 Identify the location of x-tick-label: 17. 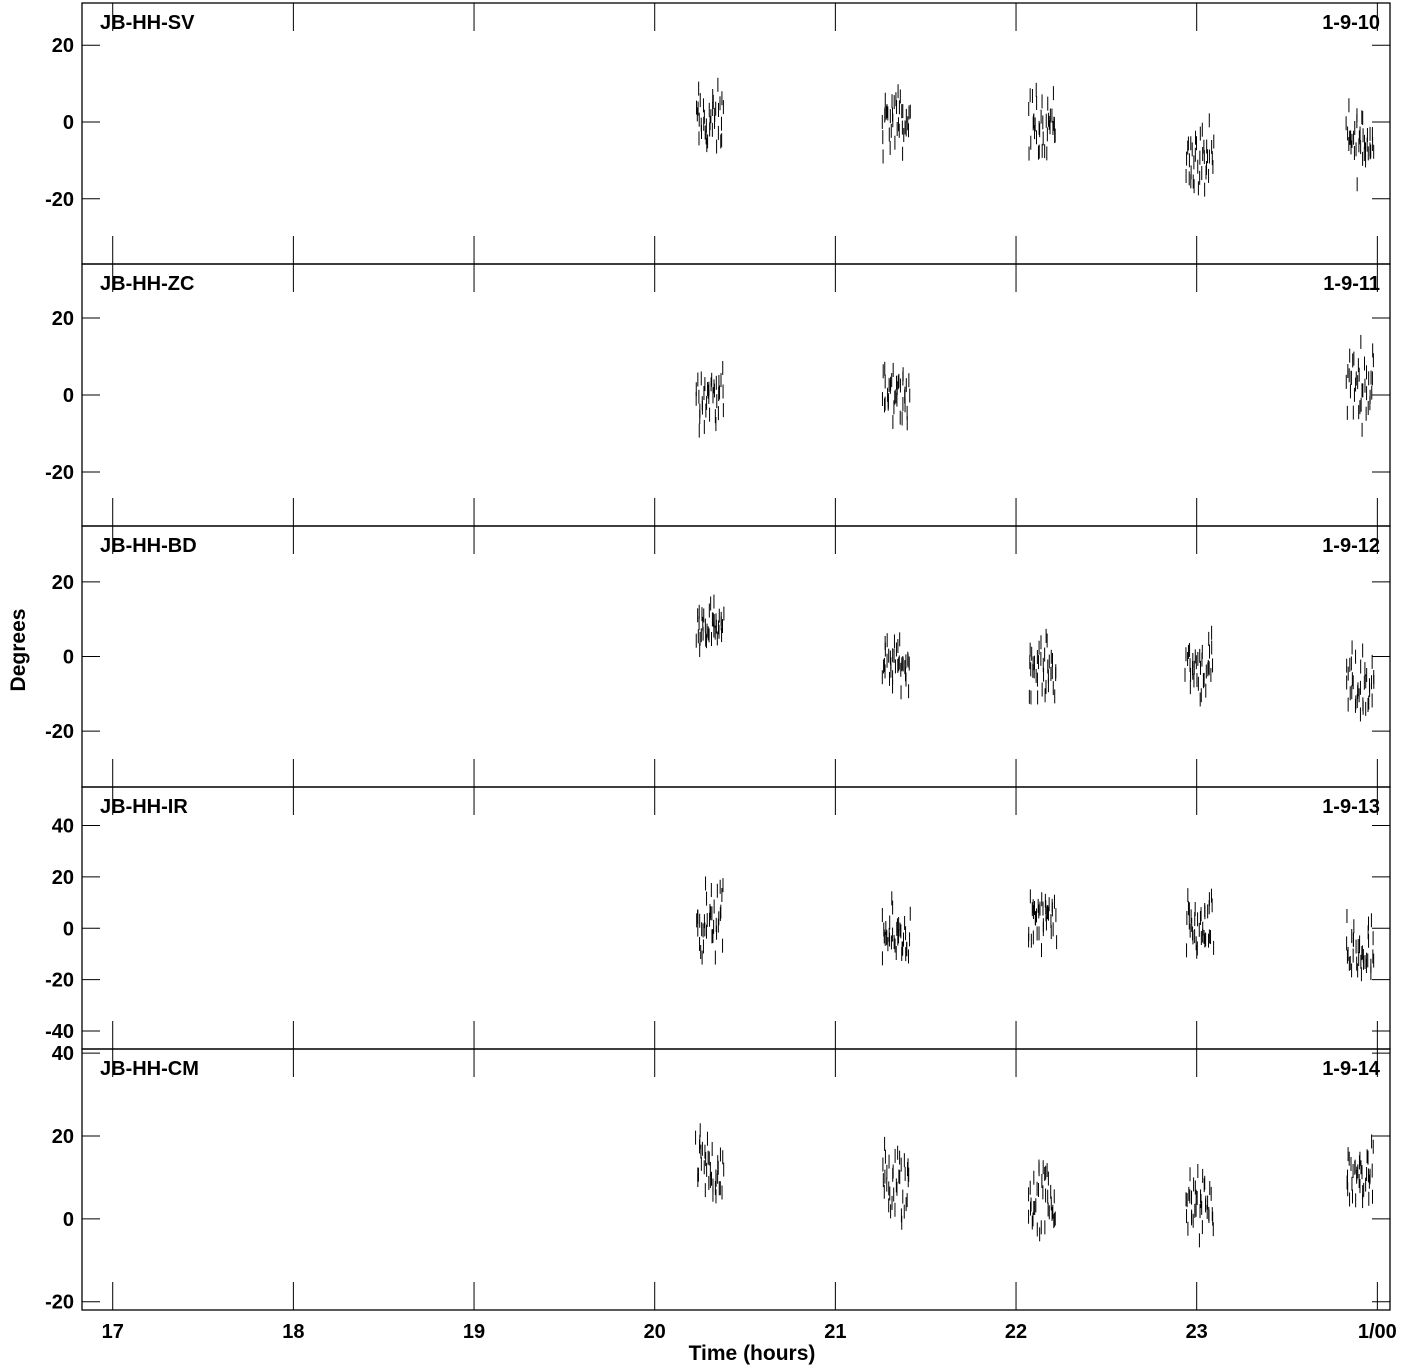
(113, 1332).